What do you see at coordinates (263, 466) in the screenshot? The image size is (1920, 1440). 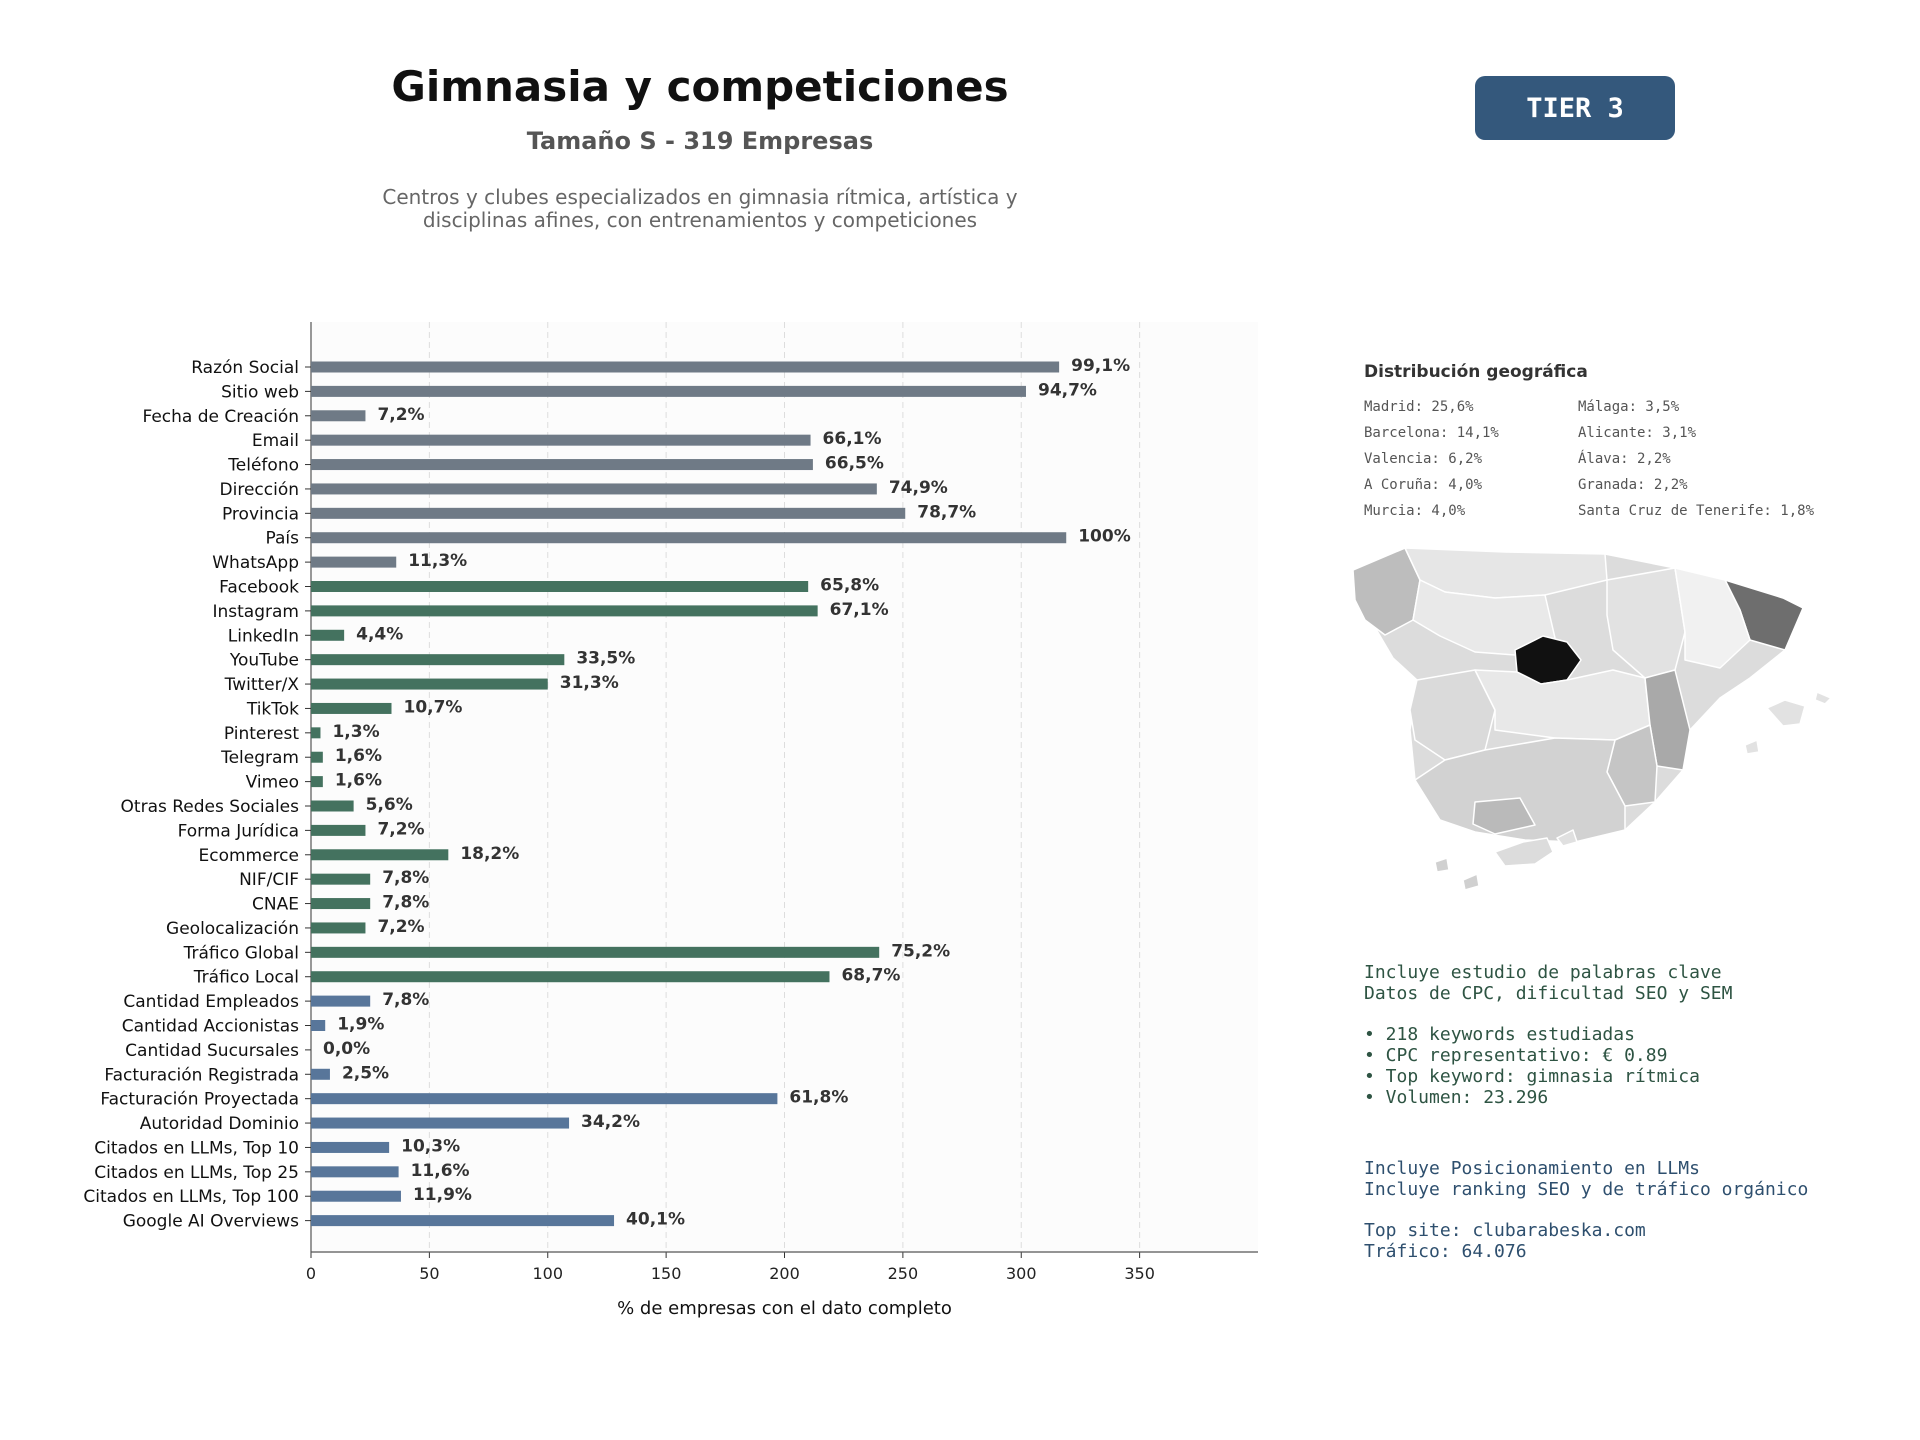 I see `category-label: Teléfono` at bounding box center [263, 466].